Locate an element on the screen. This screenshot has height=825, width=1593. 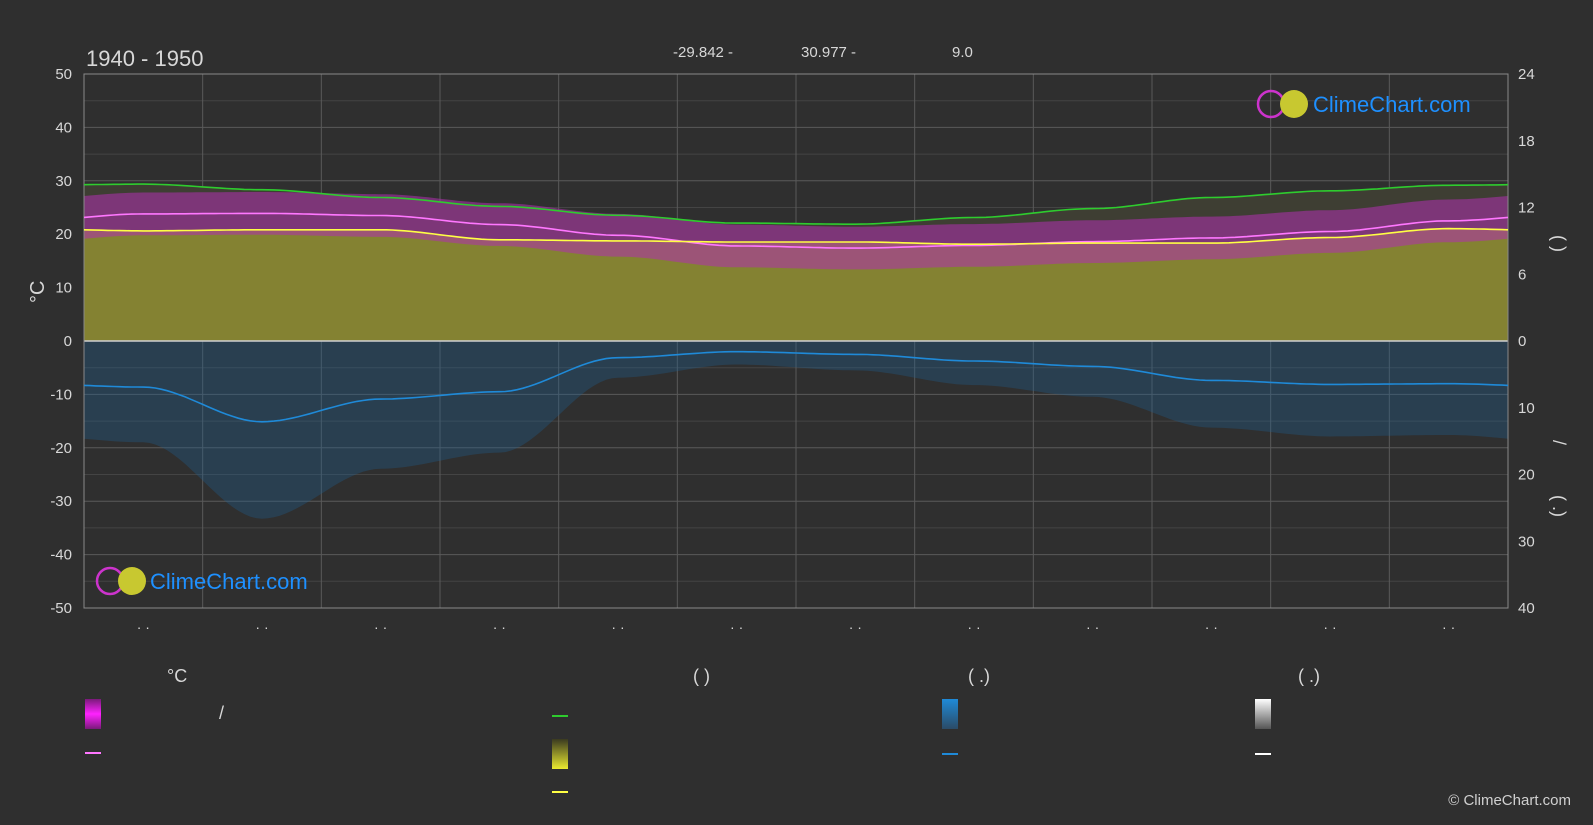
legend-daylight-line is located at coordinates (560, 716).